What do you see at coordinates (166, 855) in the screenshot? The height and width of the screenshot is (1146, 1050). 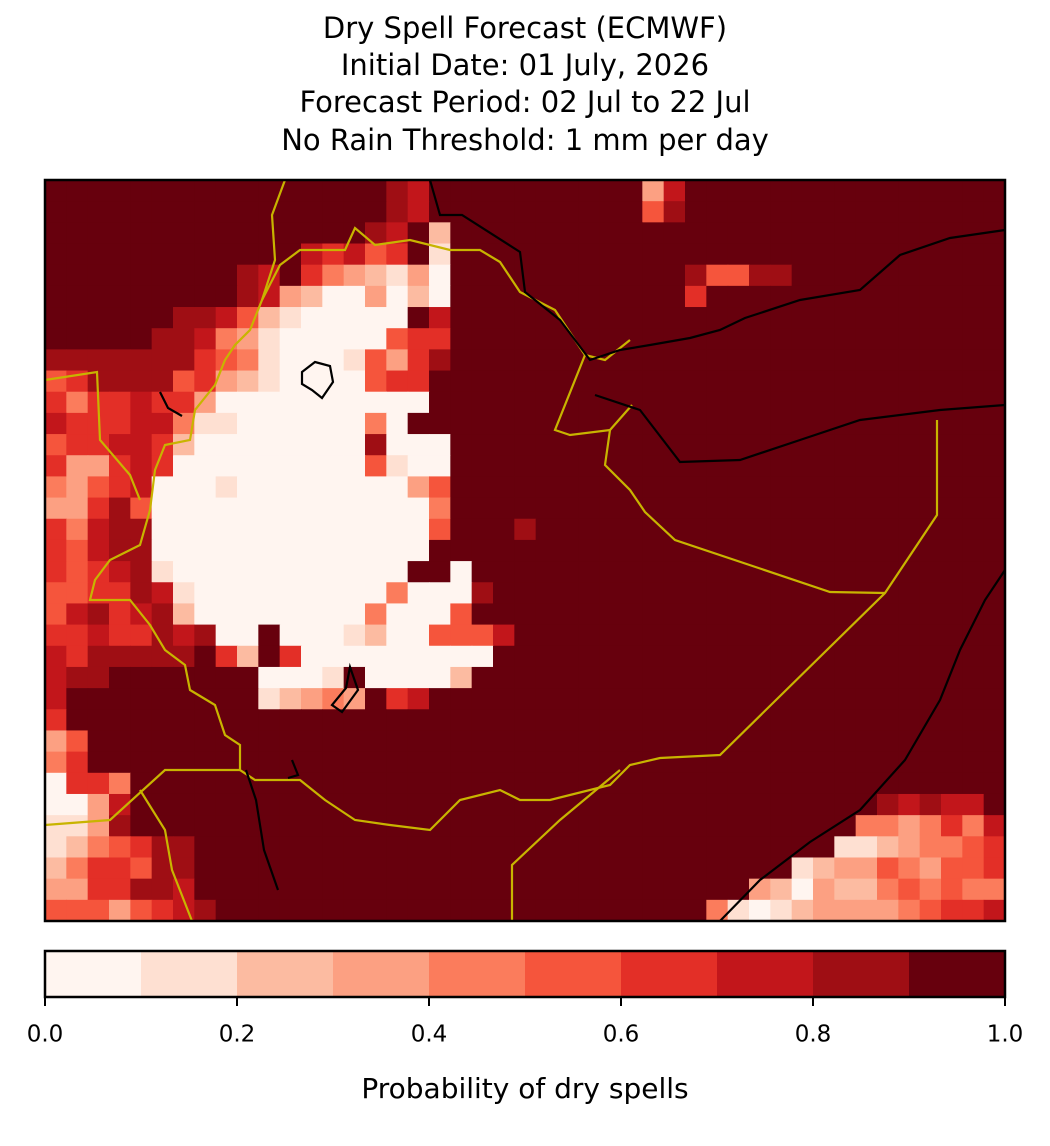 I see `country-border` at bounding box center [166, 855].